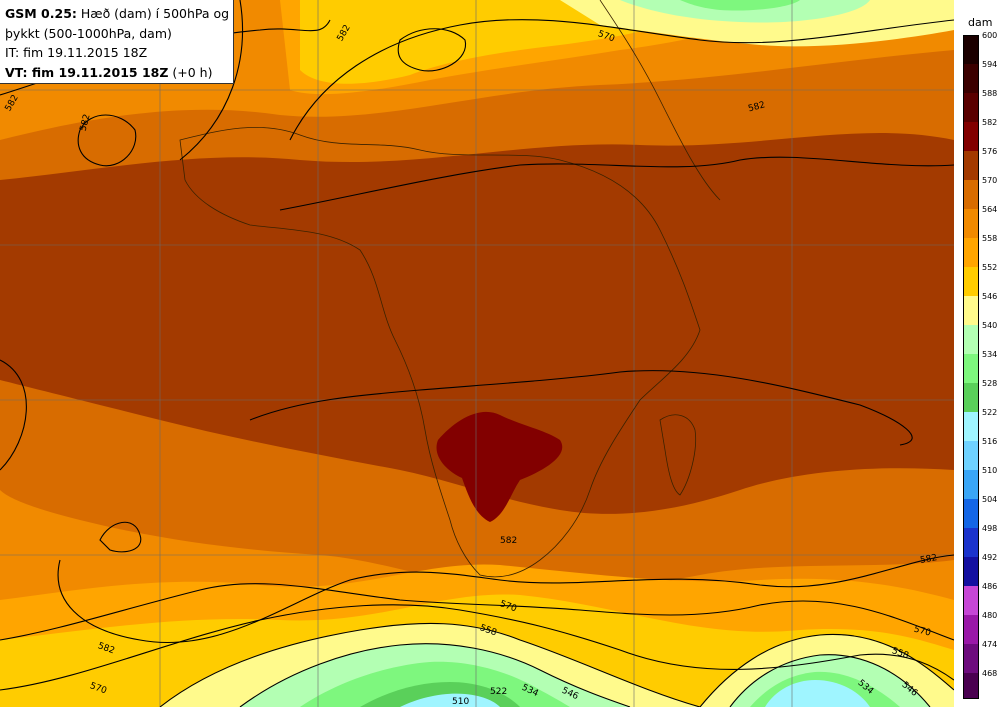 The width and height of the screenshot is (1000, 707). Describe the element at coordinates (88, 33) in the screenshot. I see `variable-description-2: þykkt (500-1000hPa, dam)` at that location.